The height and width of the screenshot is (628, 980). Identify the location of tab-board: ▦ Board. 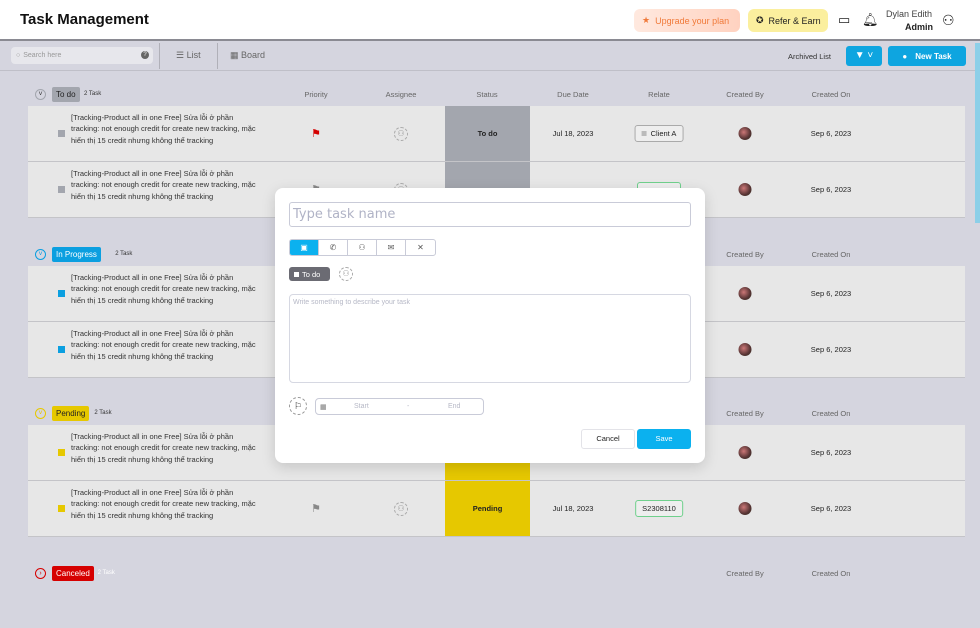
(248, 55).